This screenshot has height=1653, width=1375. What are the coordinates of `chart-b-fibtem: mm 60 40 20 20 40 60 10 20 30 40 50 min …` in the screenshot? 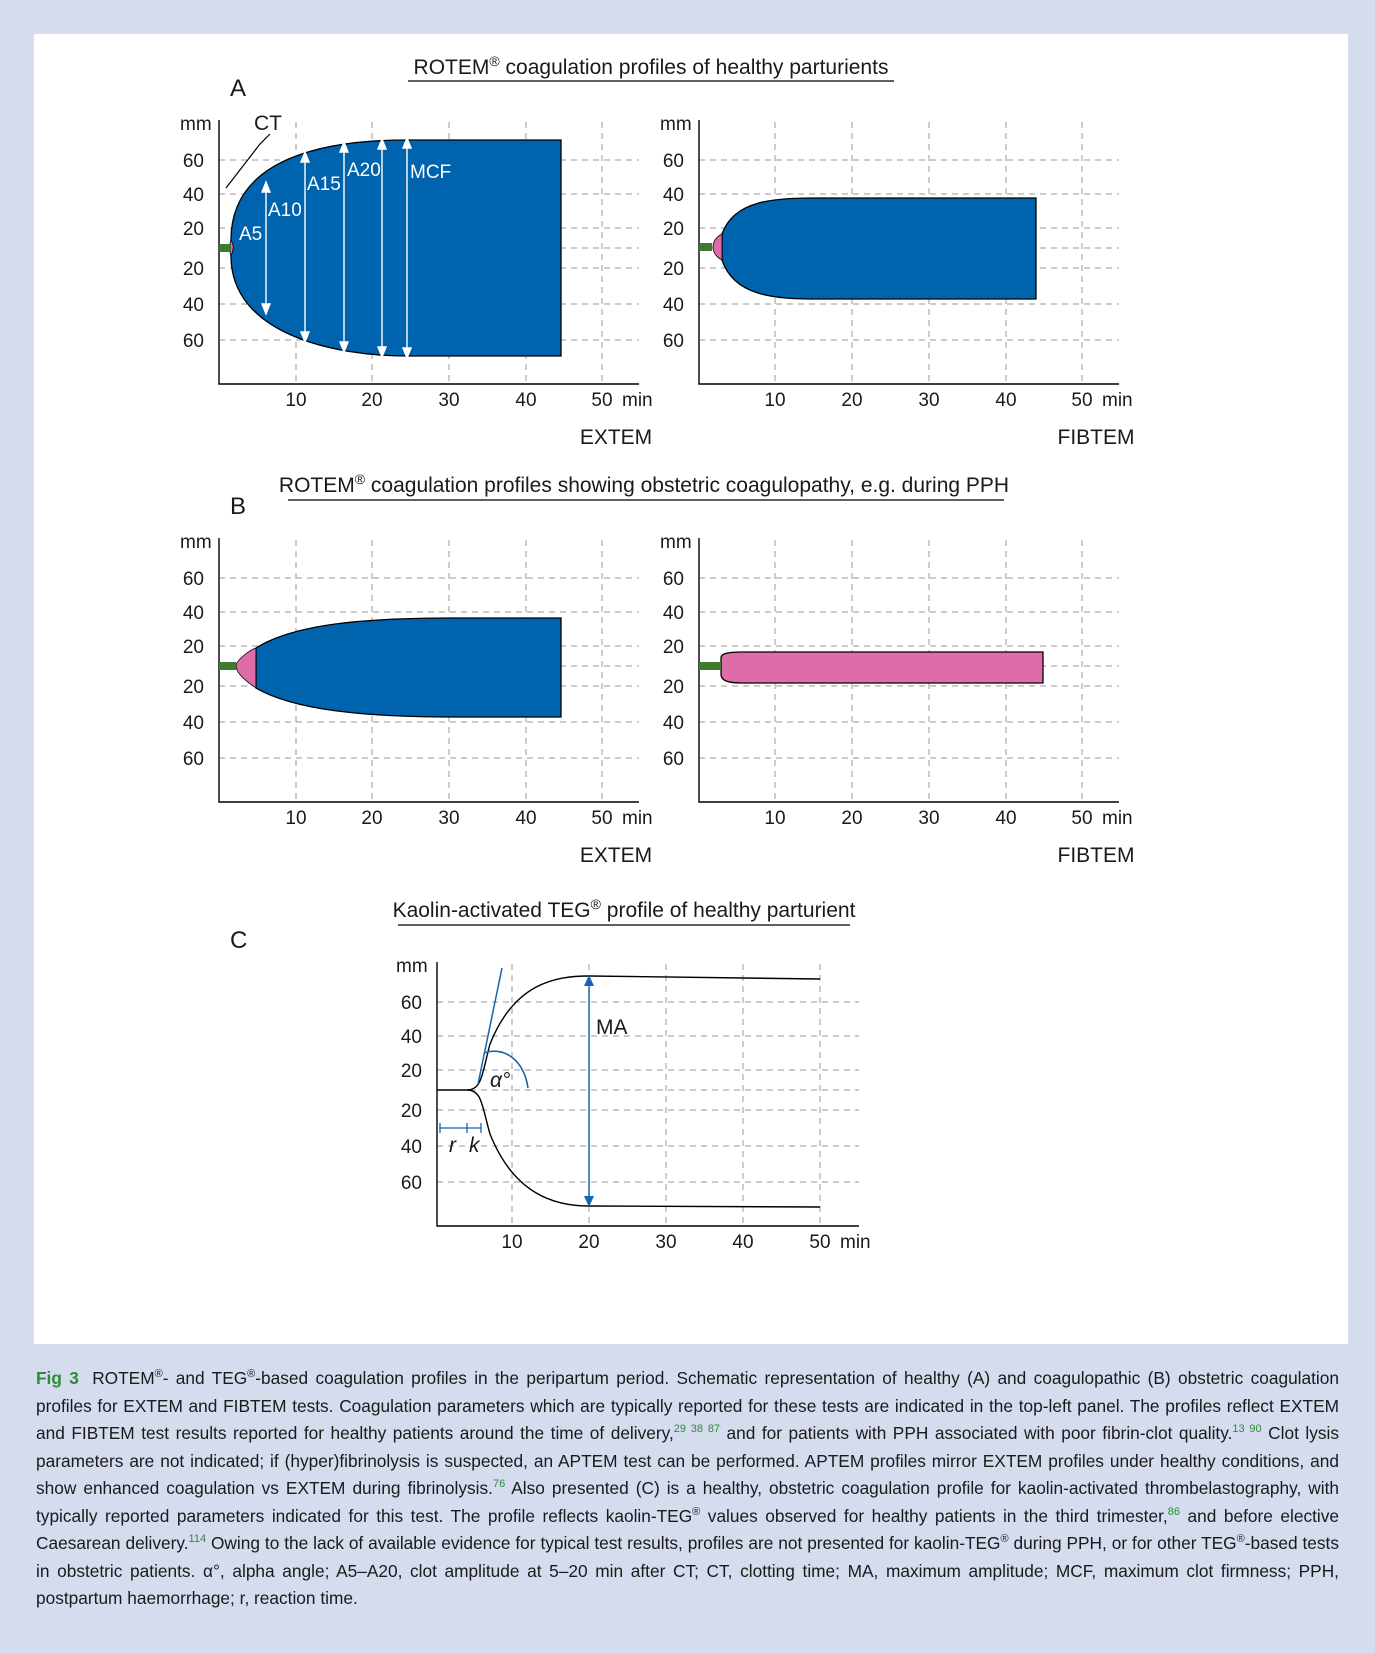 It's located at (897, 699).